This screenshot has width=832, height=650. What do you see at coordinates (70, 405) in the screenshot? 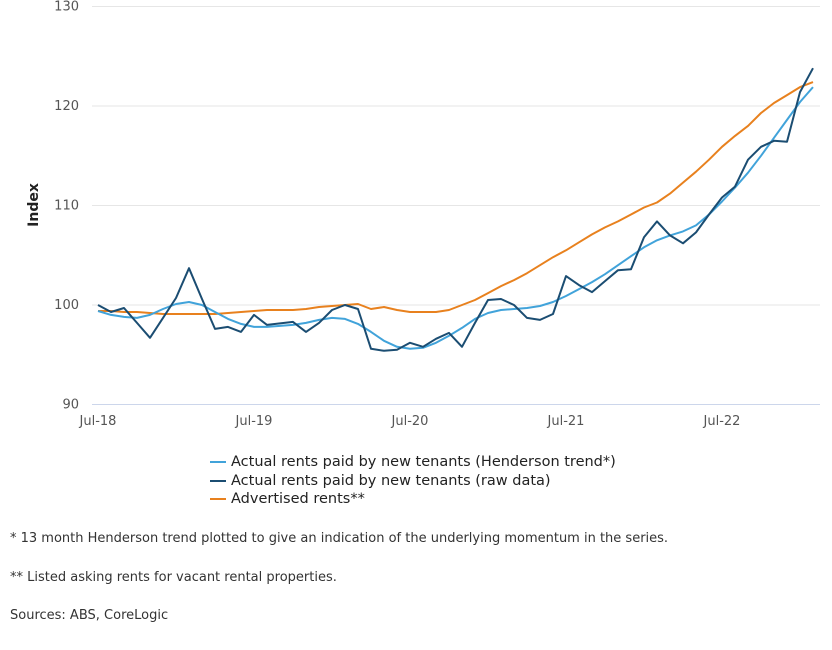
I see `y-tick-label: 90` at bounding box center [70, 405].